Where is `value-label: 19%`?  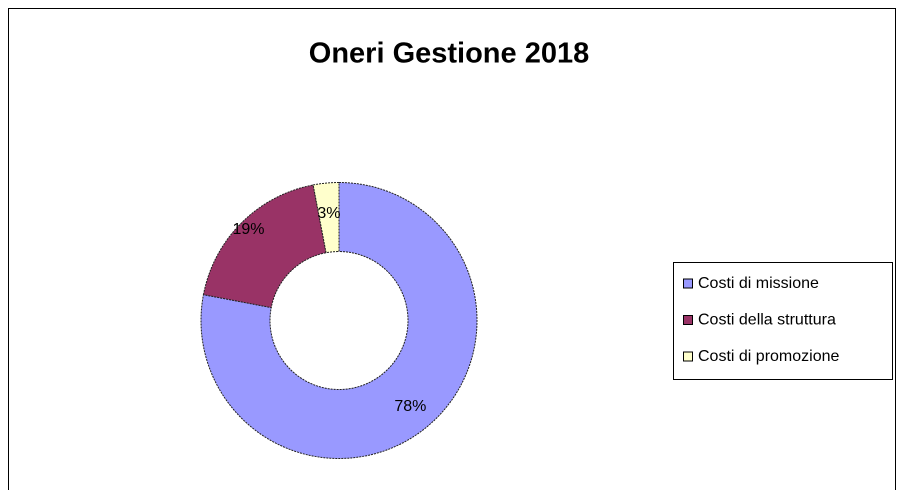
value-label: 19% is located at coordinates (248, 229).